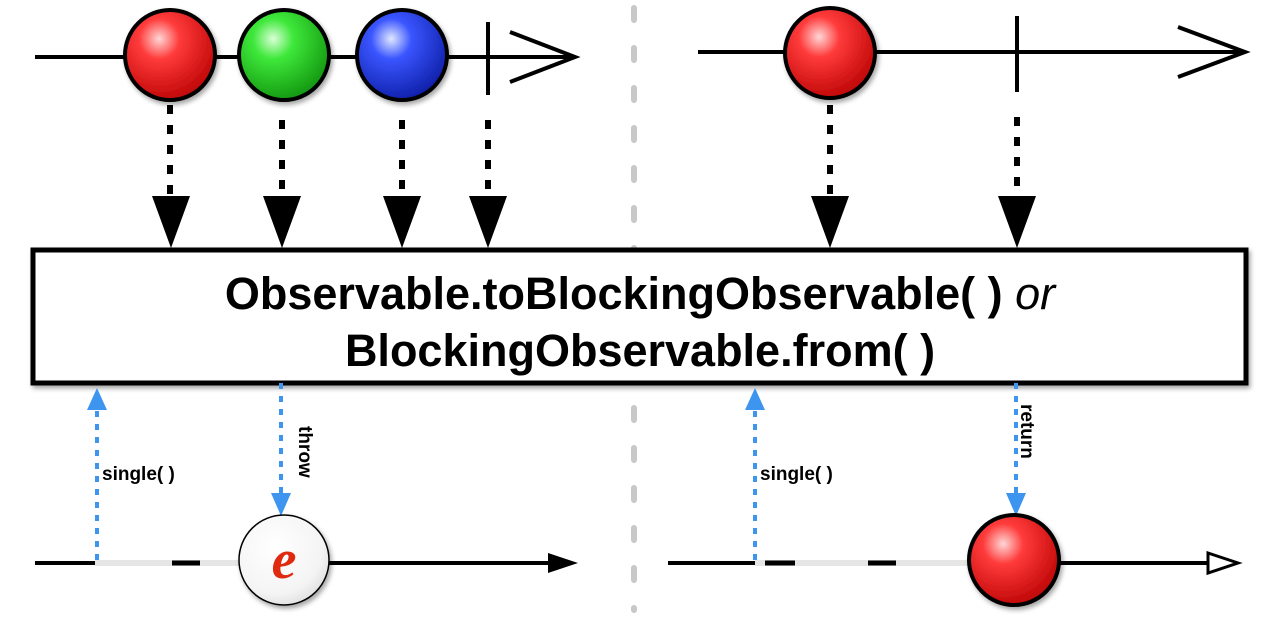  Describe the element at coordinates (923, 151) in the screenshot. I see `right-emission-arrows` at that location.